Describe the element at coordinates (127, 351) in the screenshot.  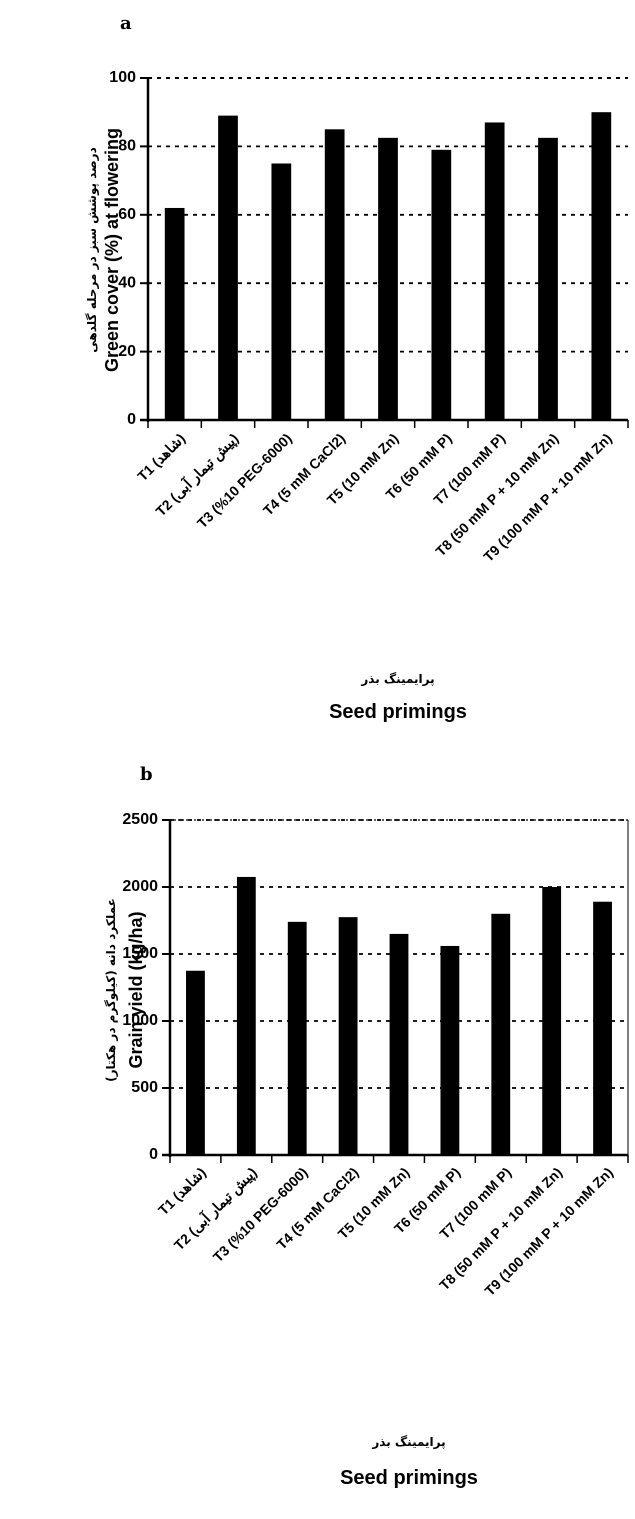
I see `panel-a-y-tick-label: 20` at that location.